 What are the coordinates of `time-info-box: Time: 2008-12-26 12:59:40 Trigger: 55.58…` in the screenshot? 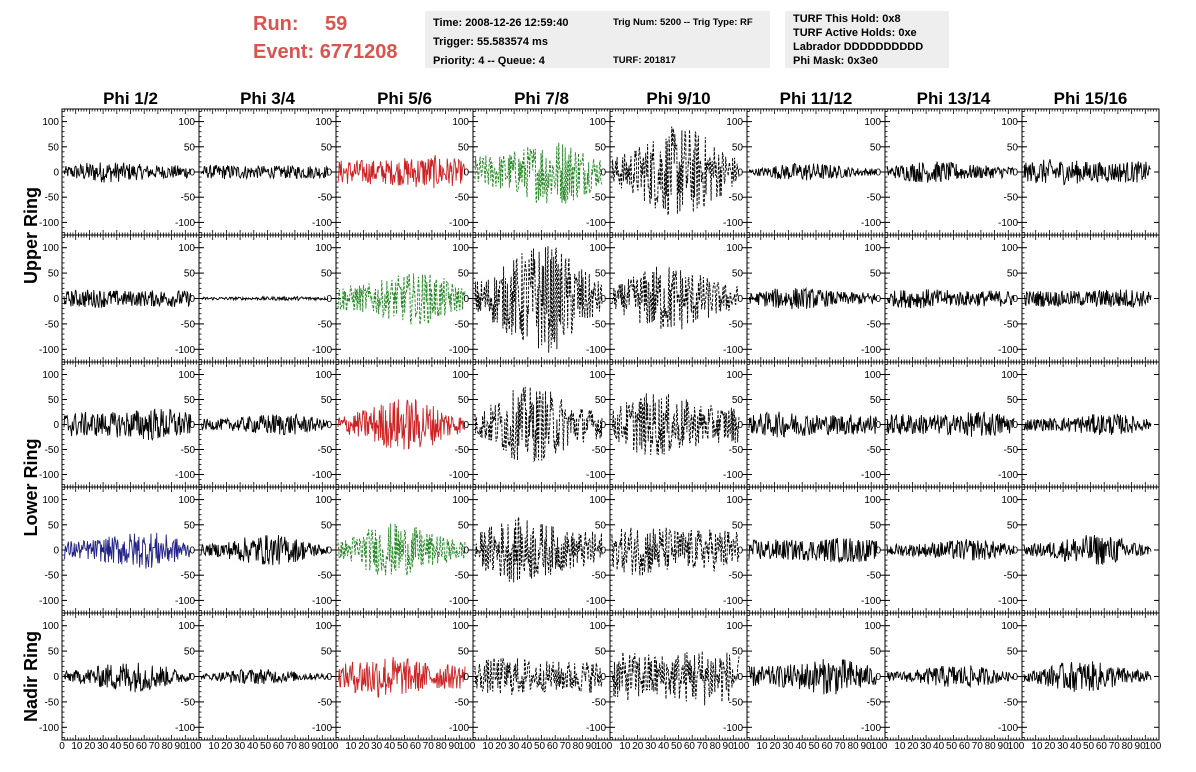 It's located at (519, 39).